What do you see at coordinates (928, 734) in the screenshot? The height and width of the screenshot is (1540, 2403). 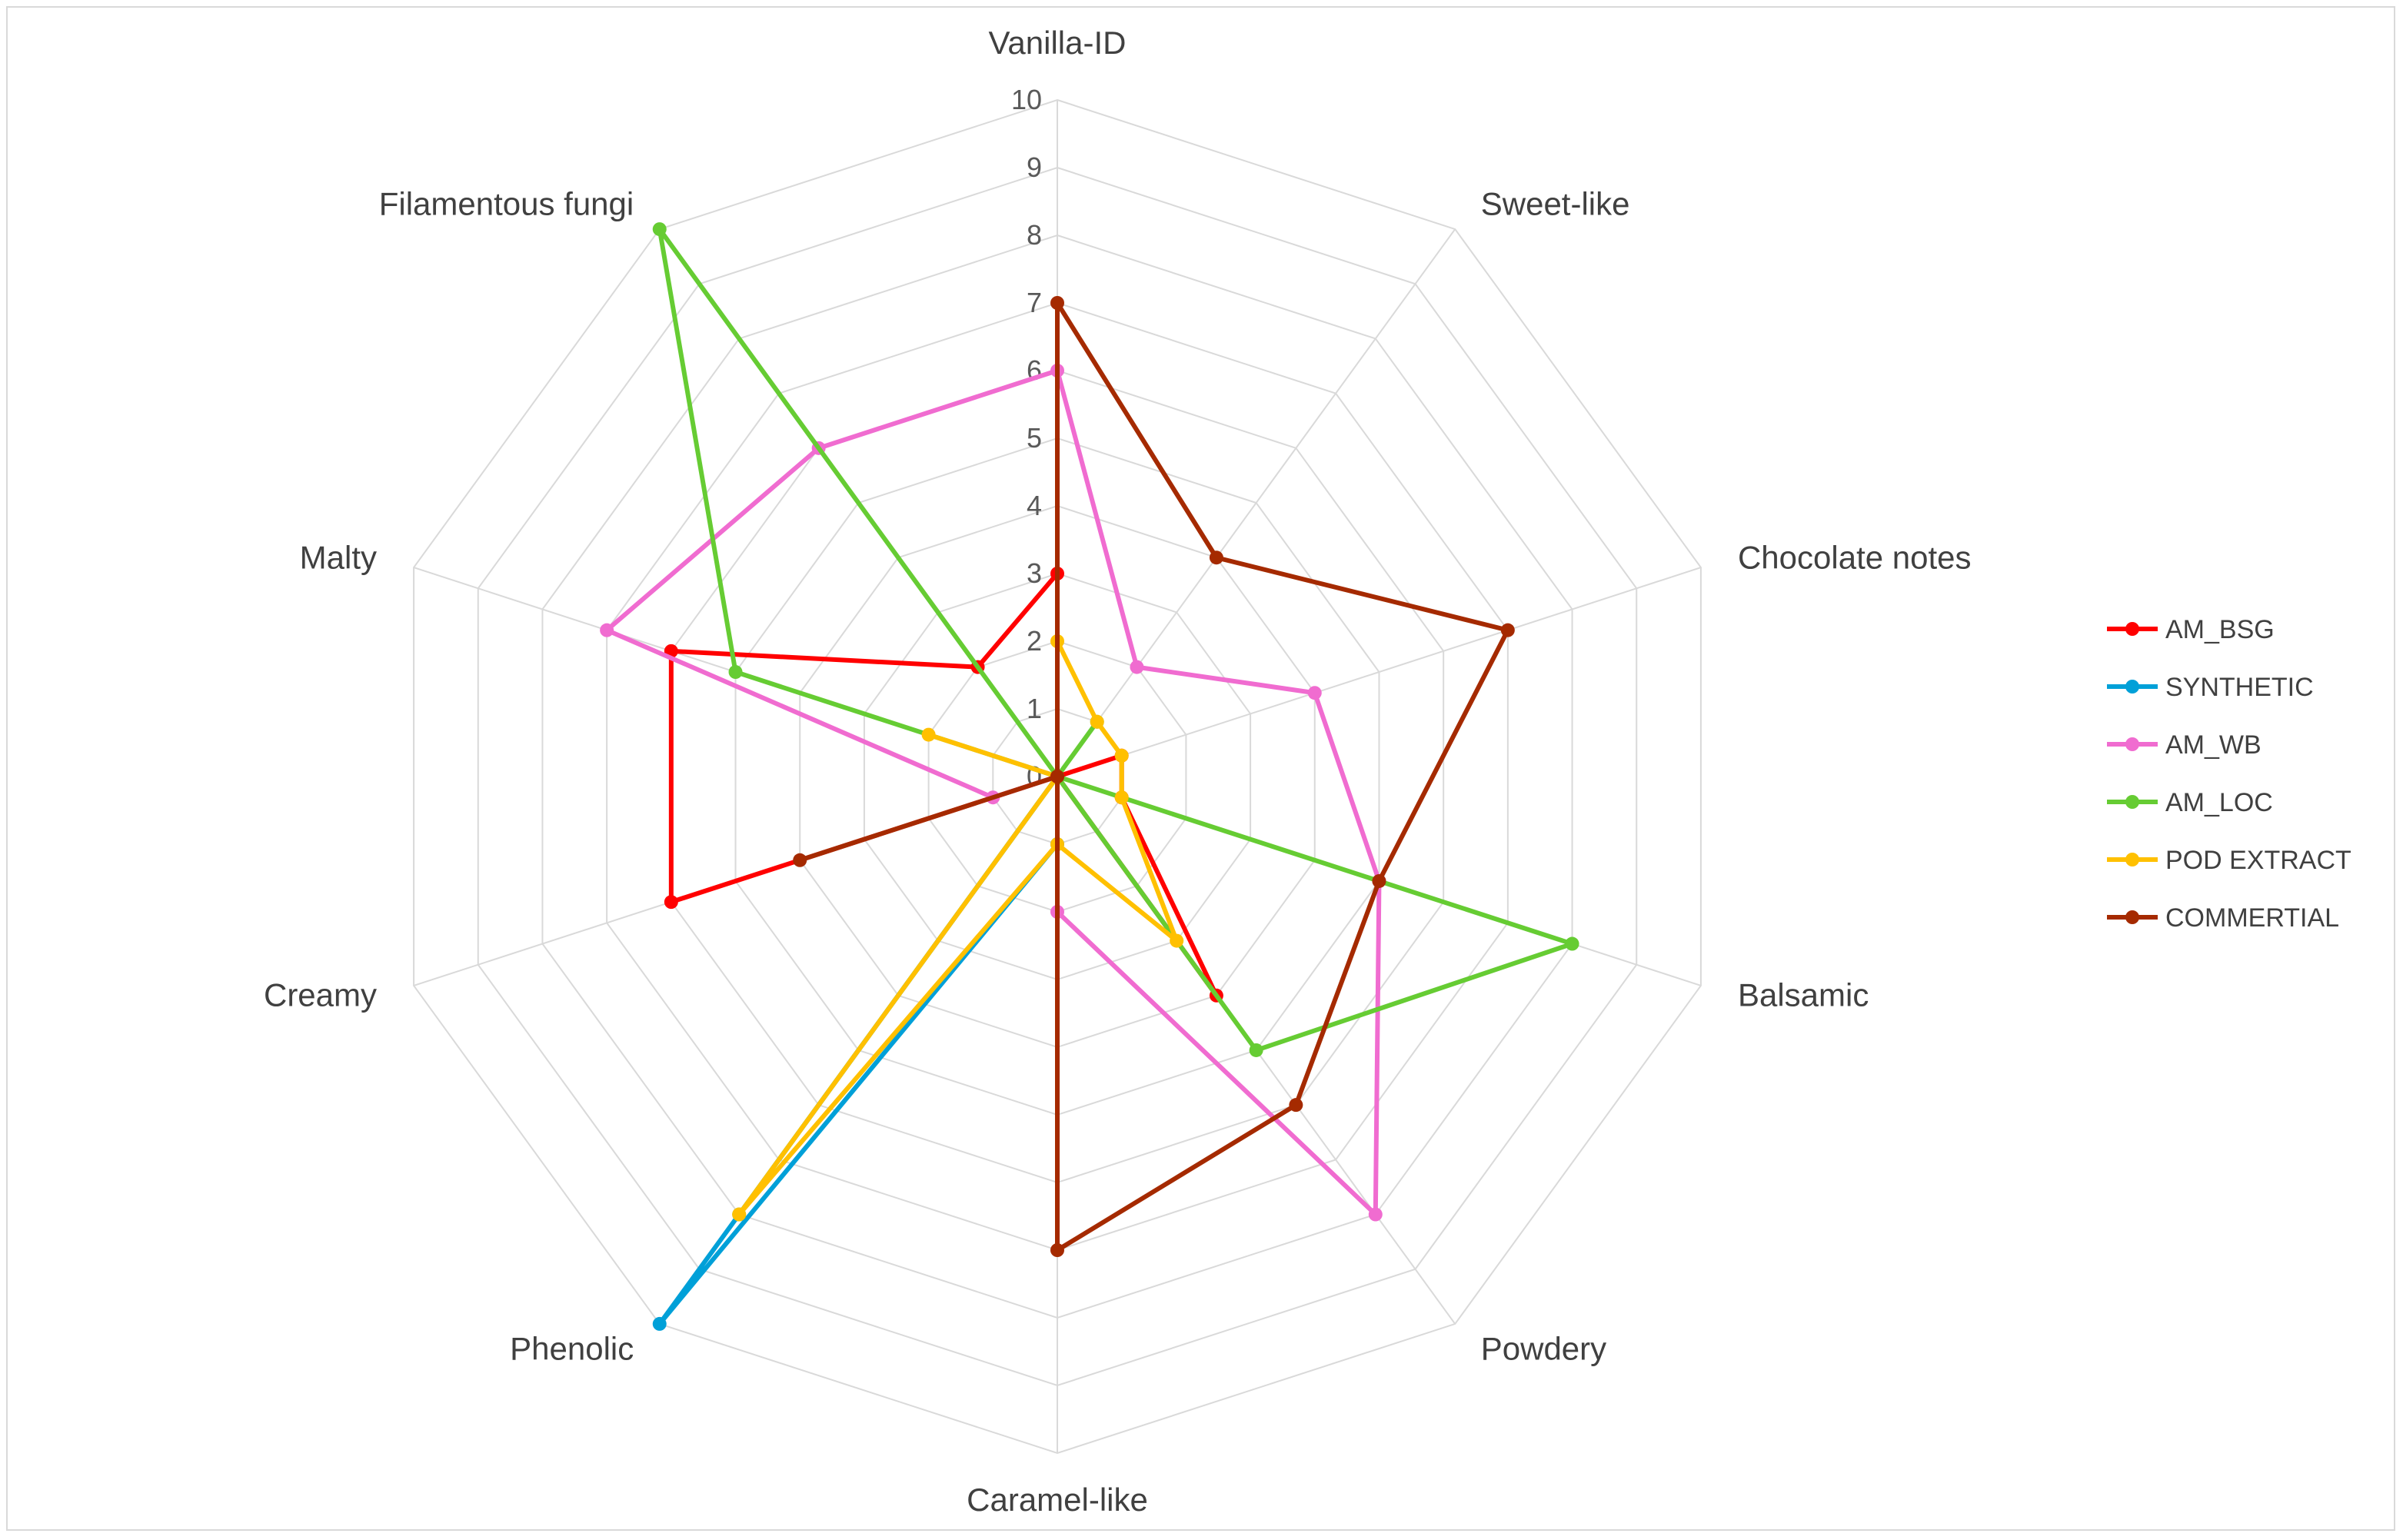 I see `point-pod-extract-malty` at bounding box center [928, 734].